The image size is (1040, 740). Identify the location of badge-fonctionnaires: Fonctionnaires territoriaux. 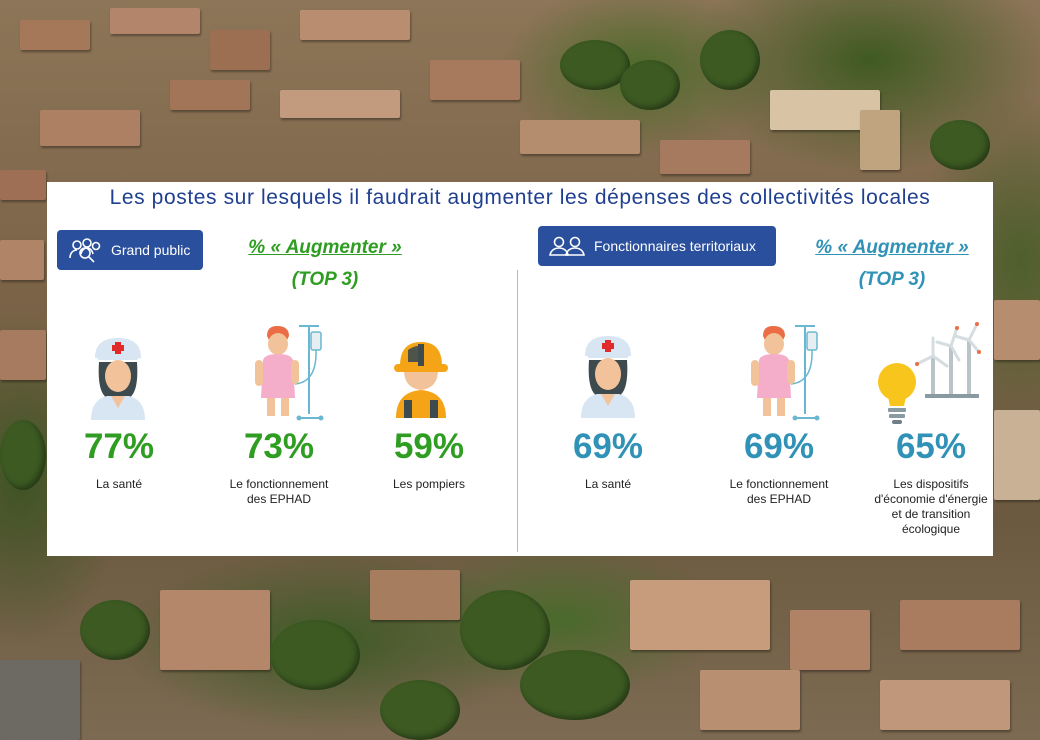
(657, 246).